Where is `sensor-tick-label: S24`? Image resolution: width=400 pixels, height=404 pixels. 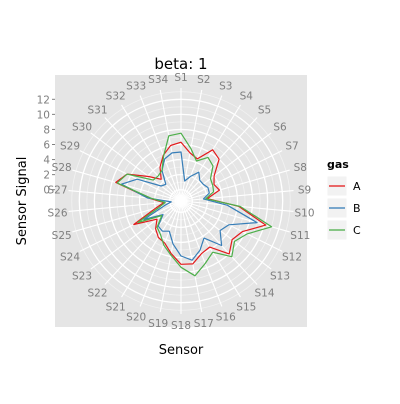
sensor-tick-label: S24 is located at coordinates (70, 257).